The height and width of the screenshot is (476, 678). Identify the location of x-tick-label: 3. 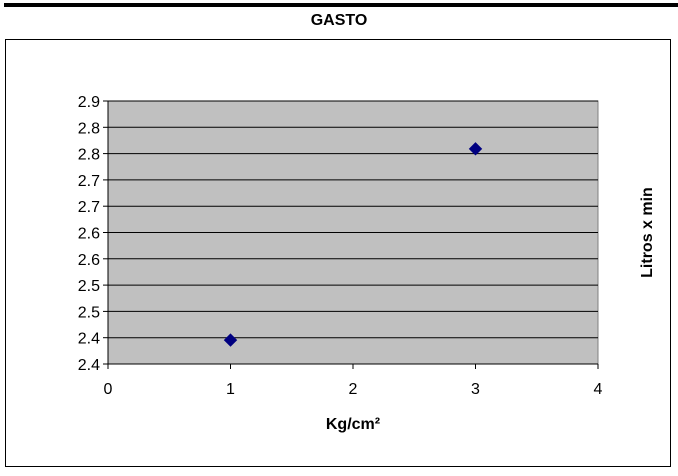
(475, 389).